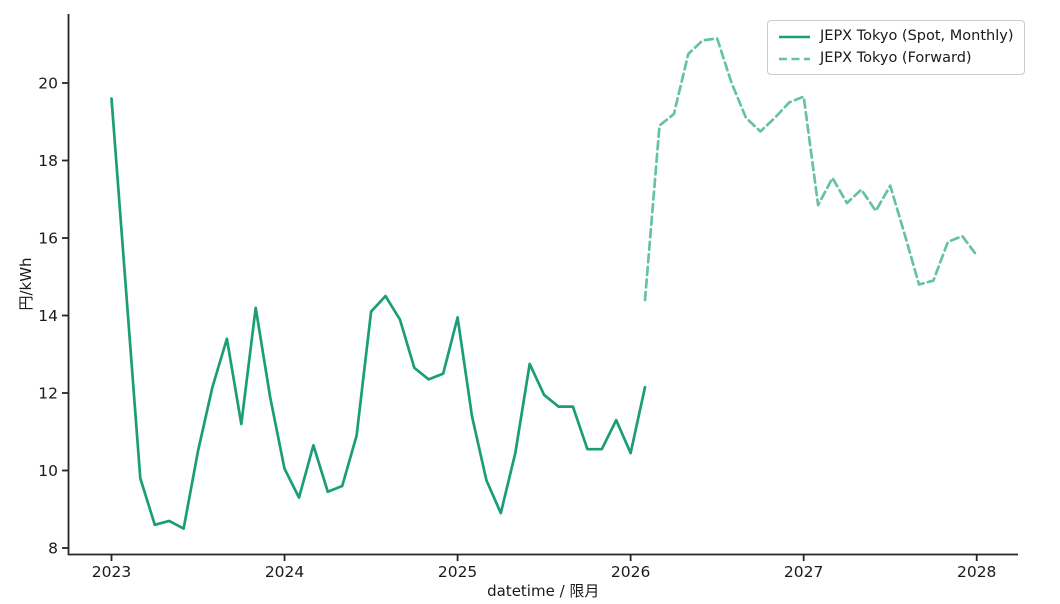 The height and width of the screenshot is (604, 1060). What do you see at coordinates (917, 36) in the screenshot?
I see `legend-label-spot: JEPX Tokyo (Spot, Monthly)` at bounding box center [917, 36].